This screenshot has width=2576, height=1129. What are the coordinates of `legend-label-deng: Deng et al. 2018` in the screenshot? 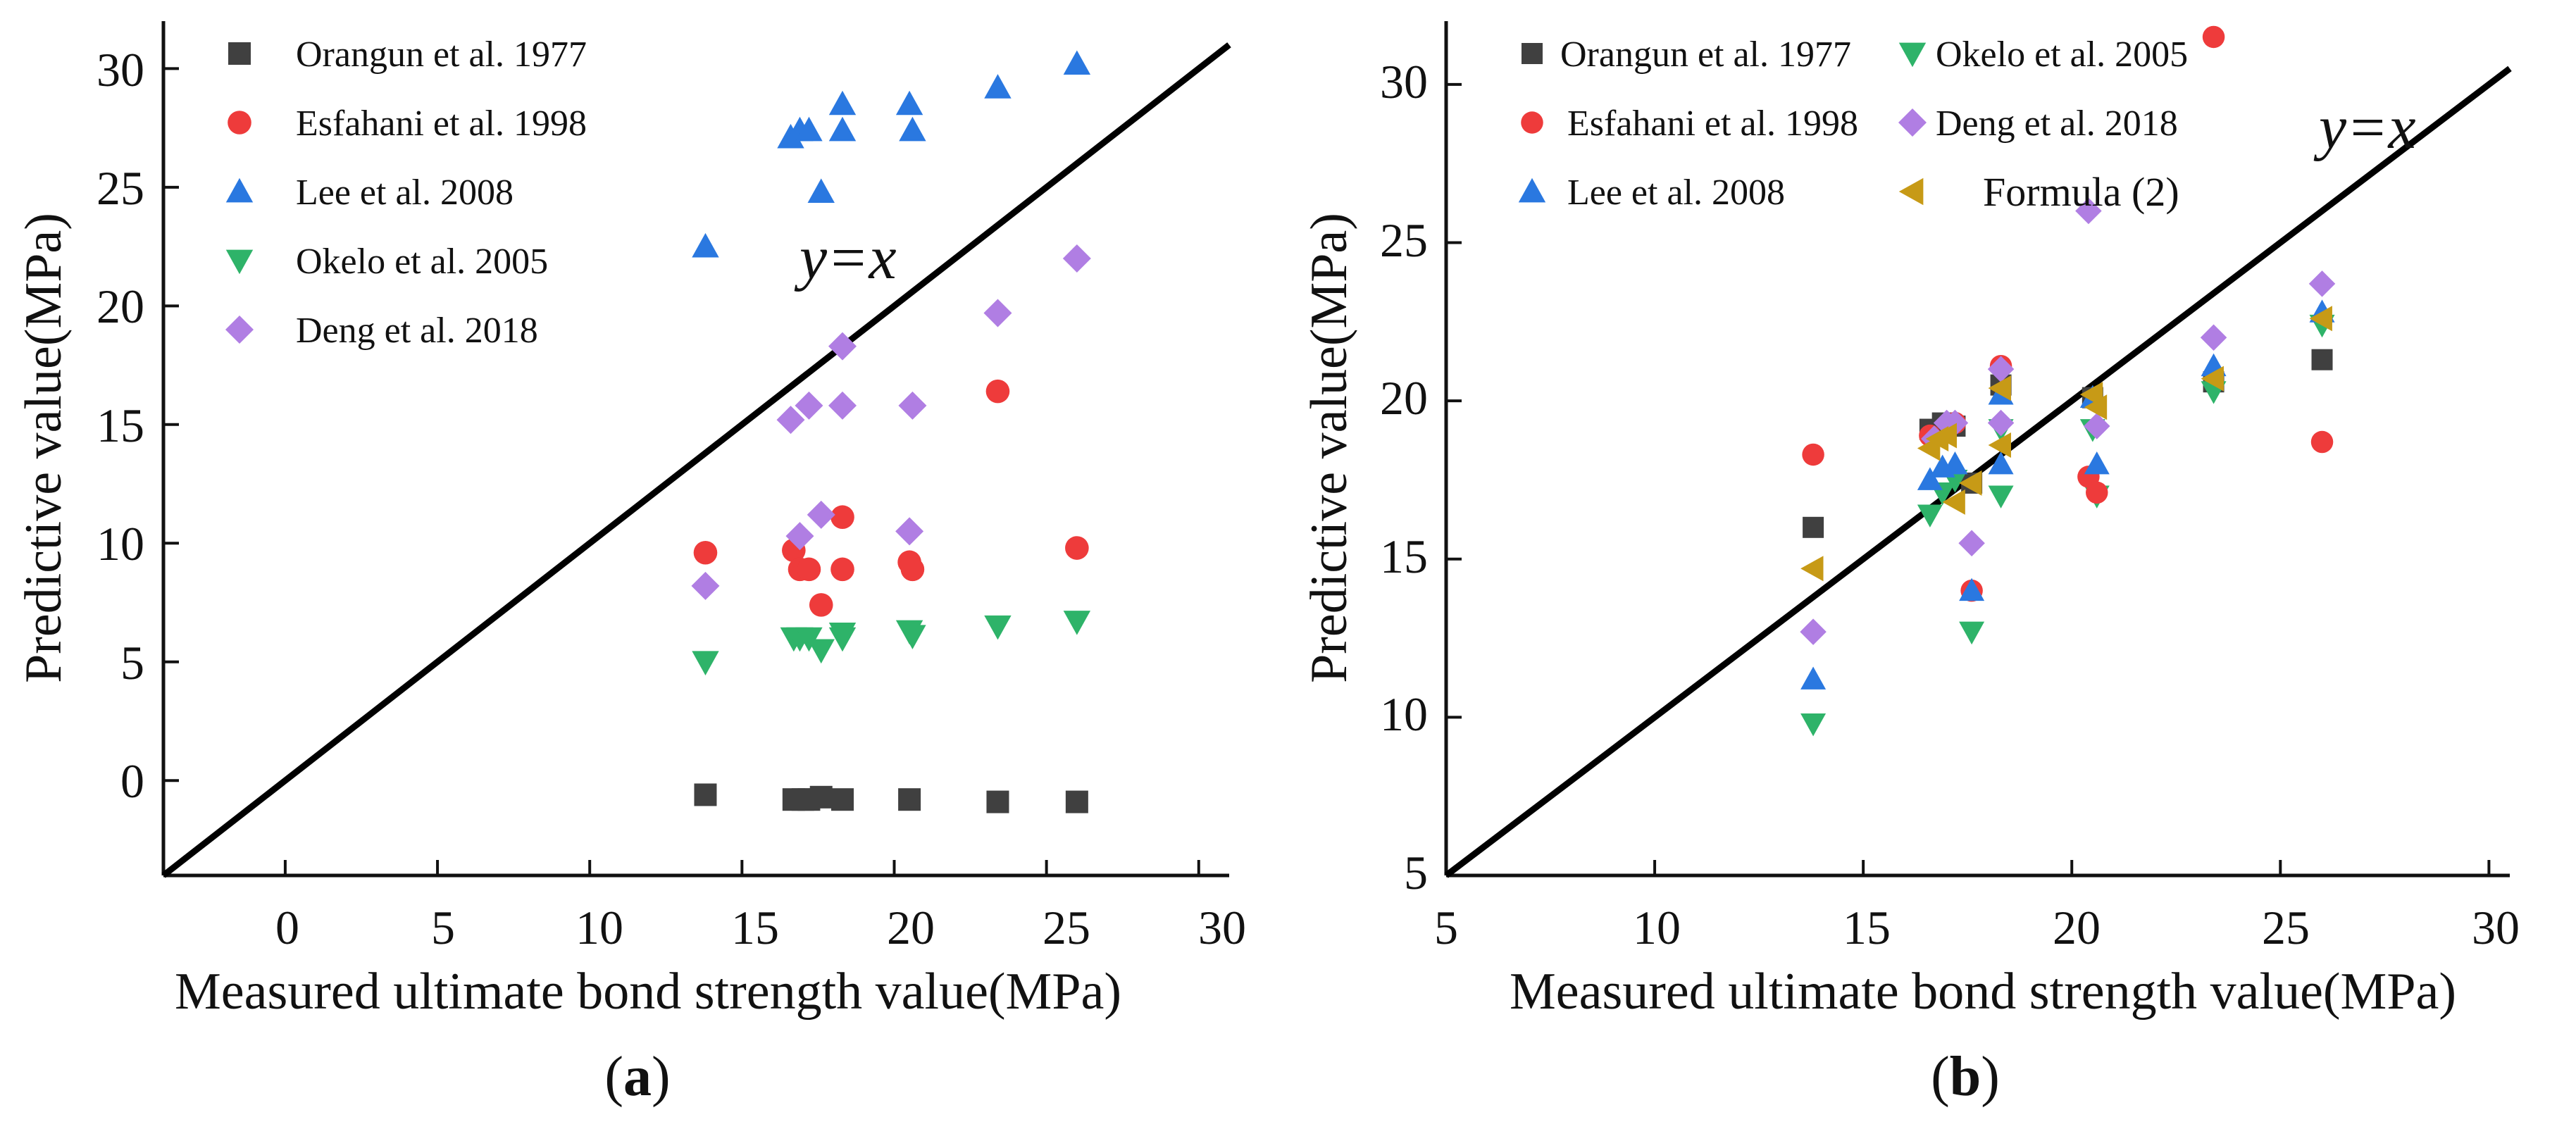 It's located at (2057, 124).